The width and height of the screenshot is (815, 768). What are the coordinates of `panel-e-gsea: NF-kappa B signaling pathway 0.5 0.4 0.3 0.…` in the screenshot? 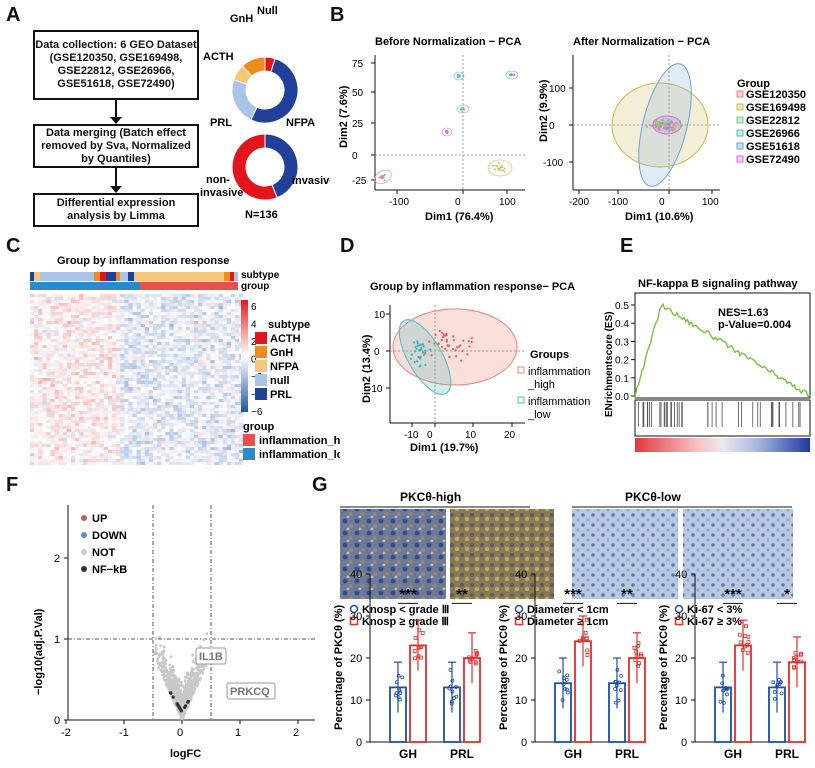 It's located at (707, 365).